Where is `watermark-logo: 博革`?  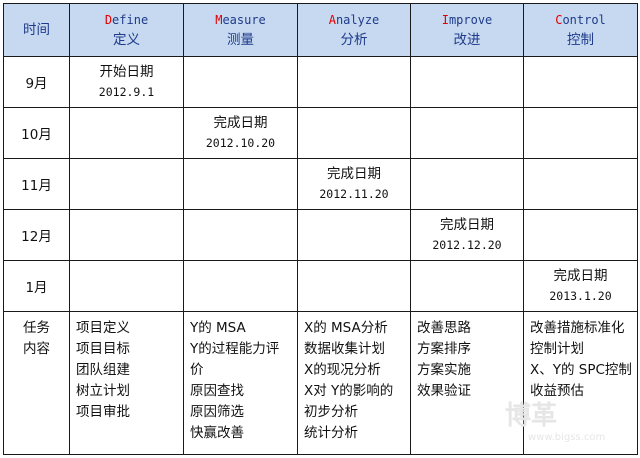 watermark-logo: 博革 is located at coordinates (531, 416).